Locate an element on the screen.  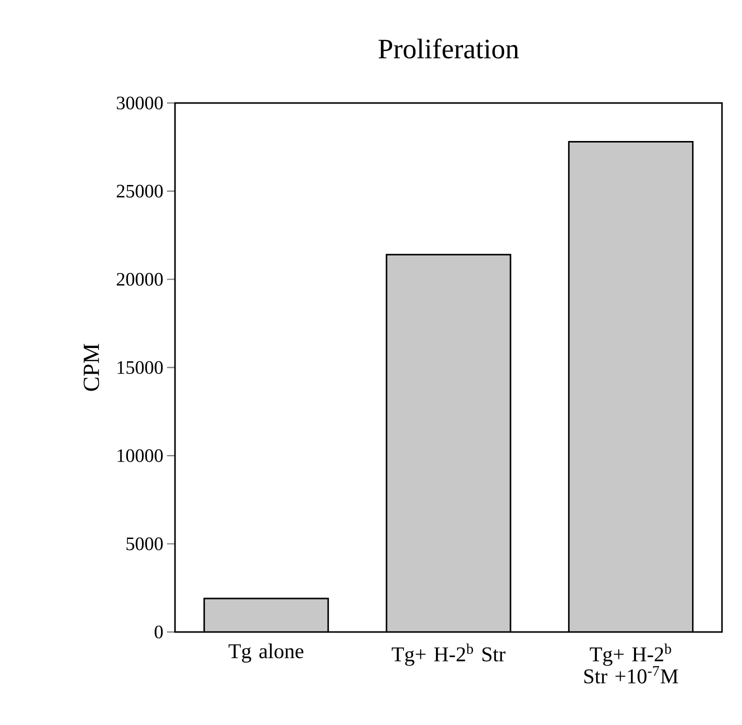
chart-title: Proliferation is located at coordinates (448, 48).